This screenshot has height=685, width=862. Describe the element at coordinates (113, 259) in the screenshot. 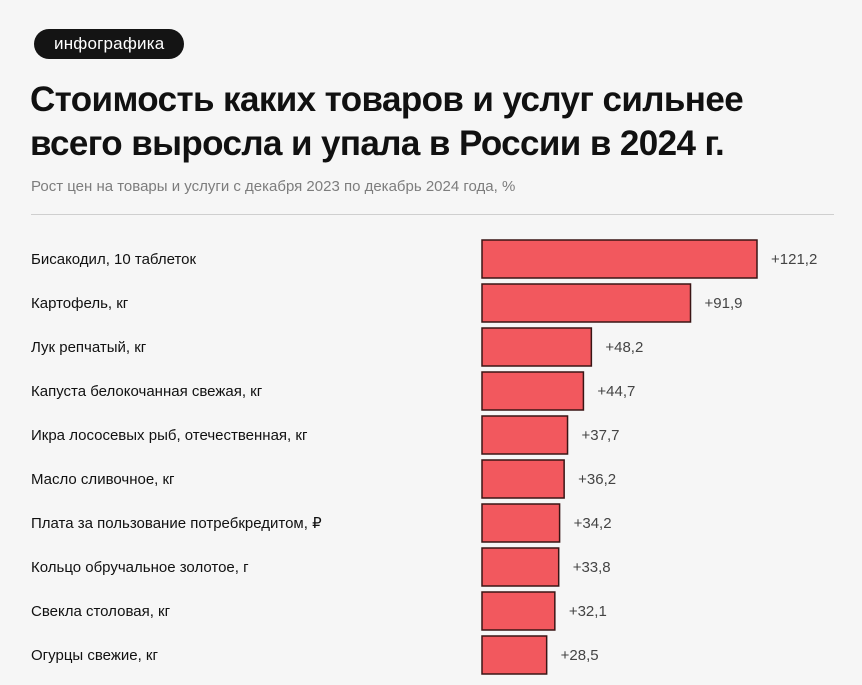

I see `category-label: Бисакодил, 10 таблеток` at that location.